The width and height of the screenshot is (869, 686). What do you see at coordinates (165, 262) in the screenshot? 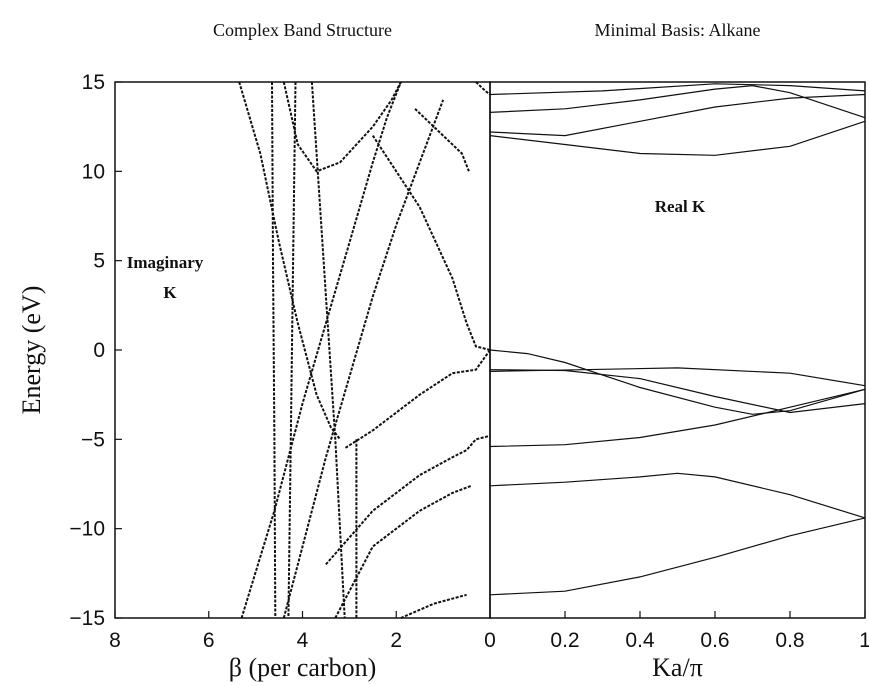
I see `annotation: Imaginary` at bounding box center [165, 262].